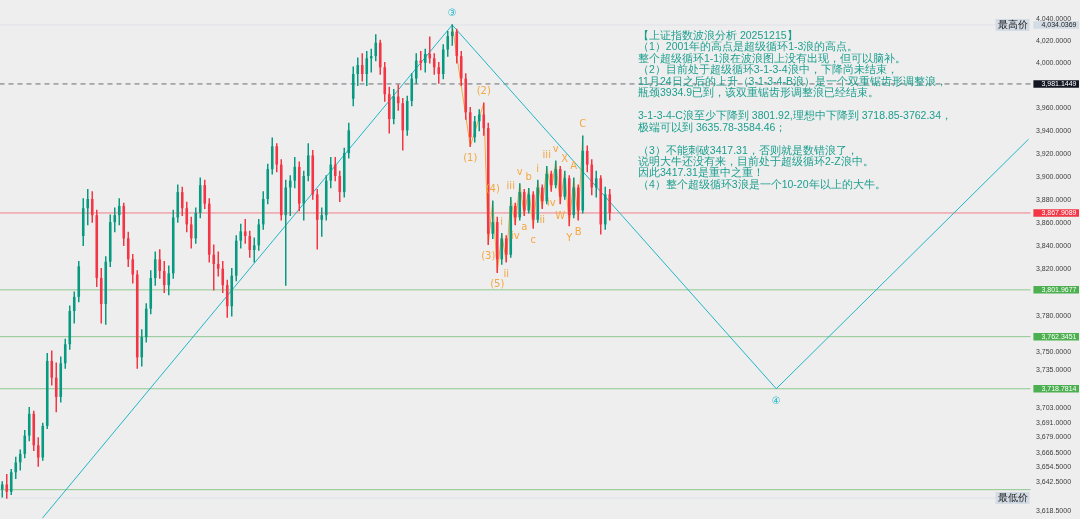 This screenshot has height=519, width=1080. What do you see at coordinates (748, 46) in the screenshot?
I see `annotation: （1）2001年的高点是超级循环1-3浪的高点。` at bounding box center [748, 46].